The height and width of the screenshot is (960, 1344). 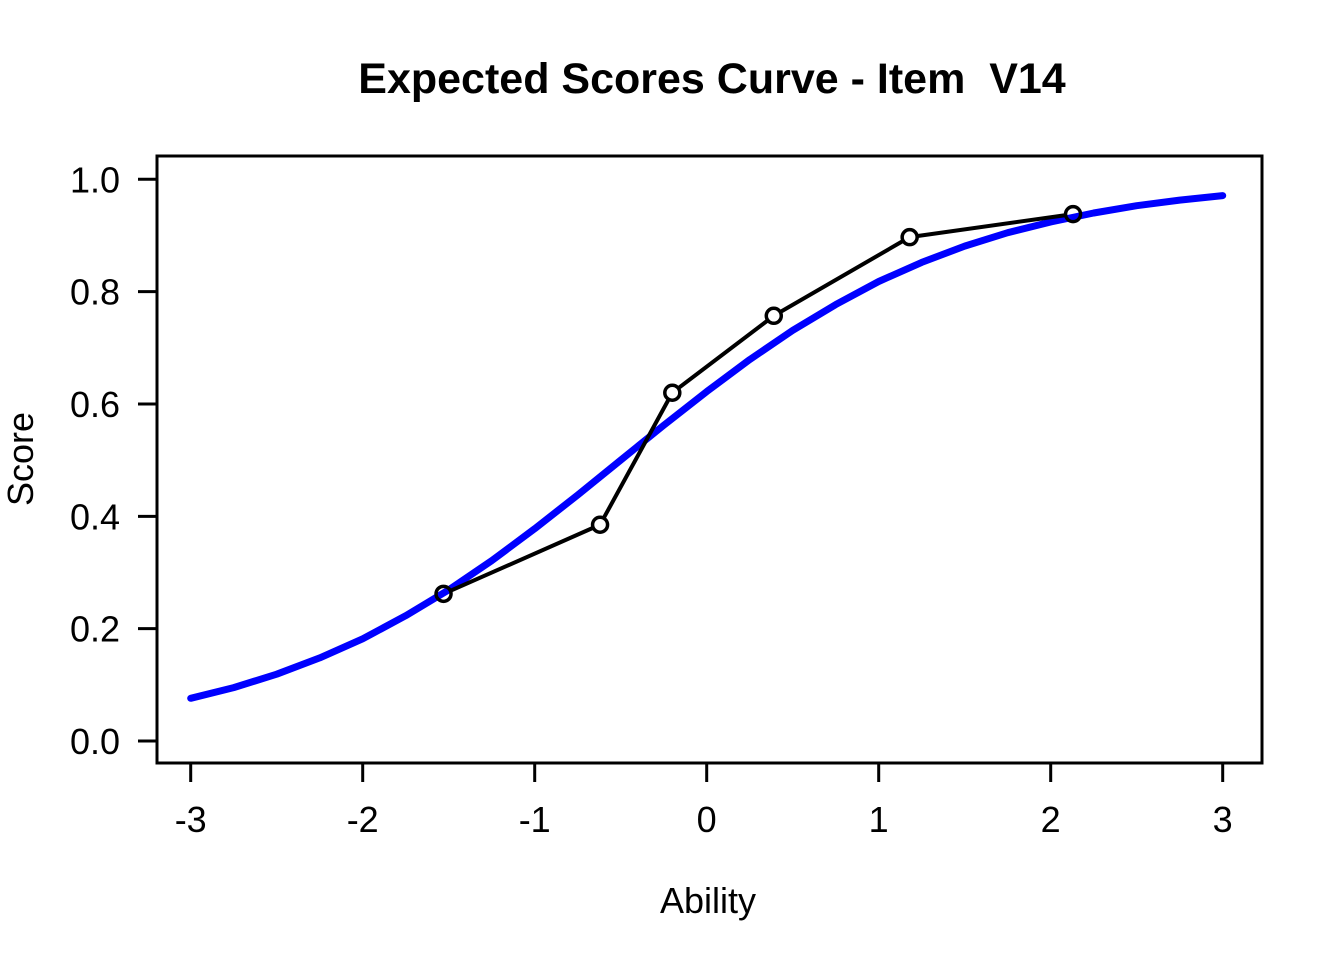 What do you see at coordinates (708, 900) in the screenshot?
I see `x-axis-label: Ability` at bounding box center [708, 900].